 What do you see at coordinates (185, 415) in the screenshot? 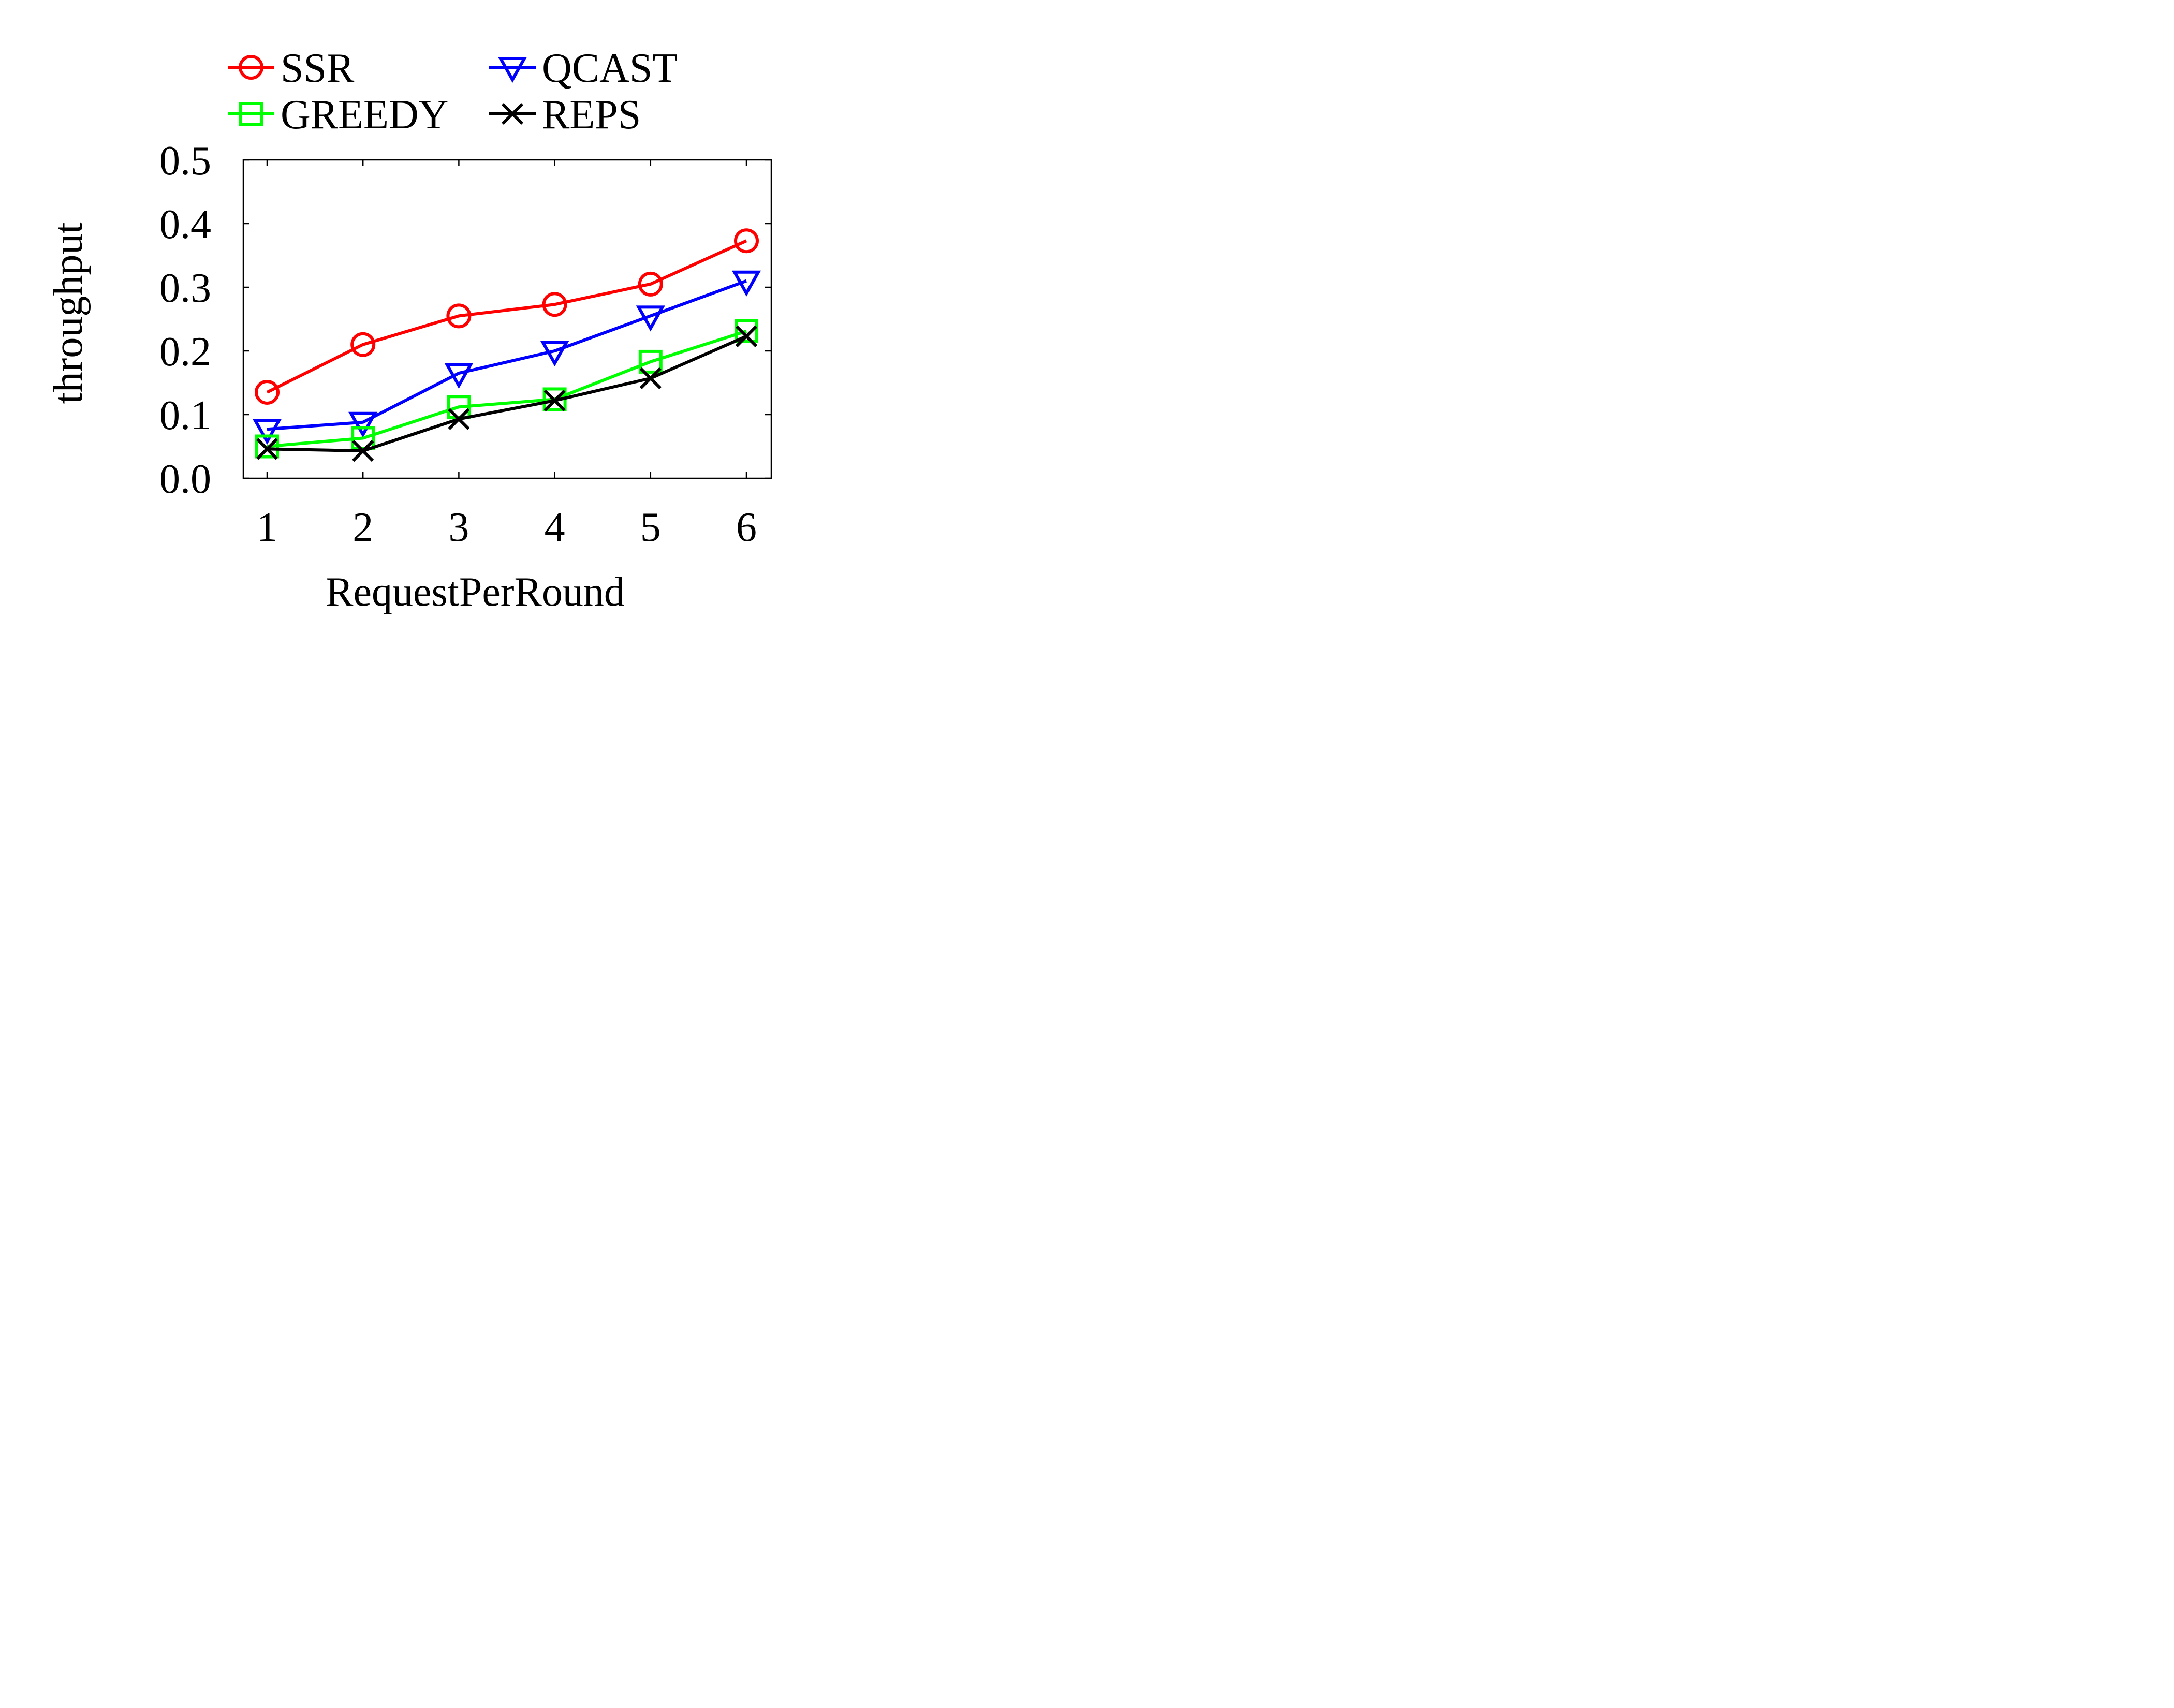
I see `y-tick-label: 0.1` at bounding box center [185, 415].